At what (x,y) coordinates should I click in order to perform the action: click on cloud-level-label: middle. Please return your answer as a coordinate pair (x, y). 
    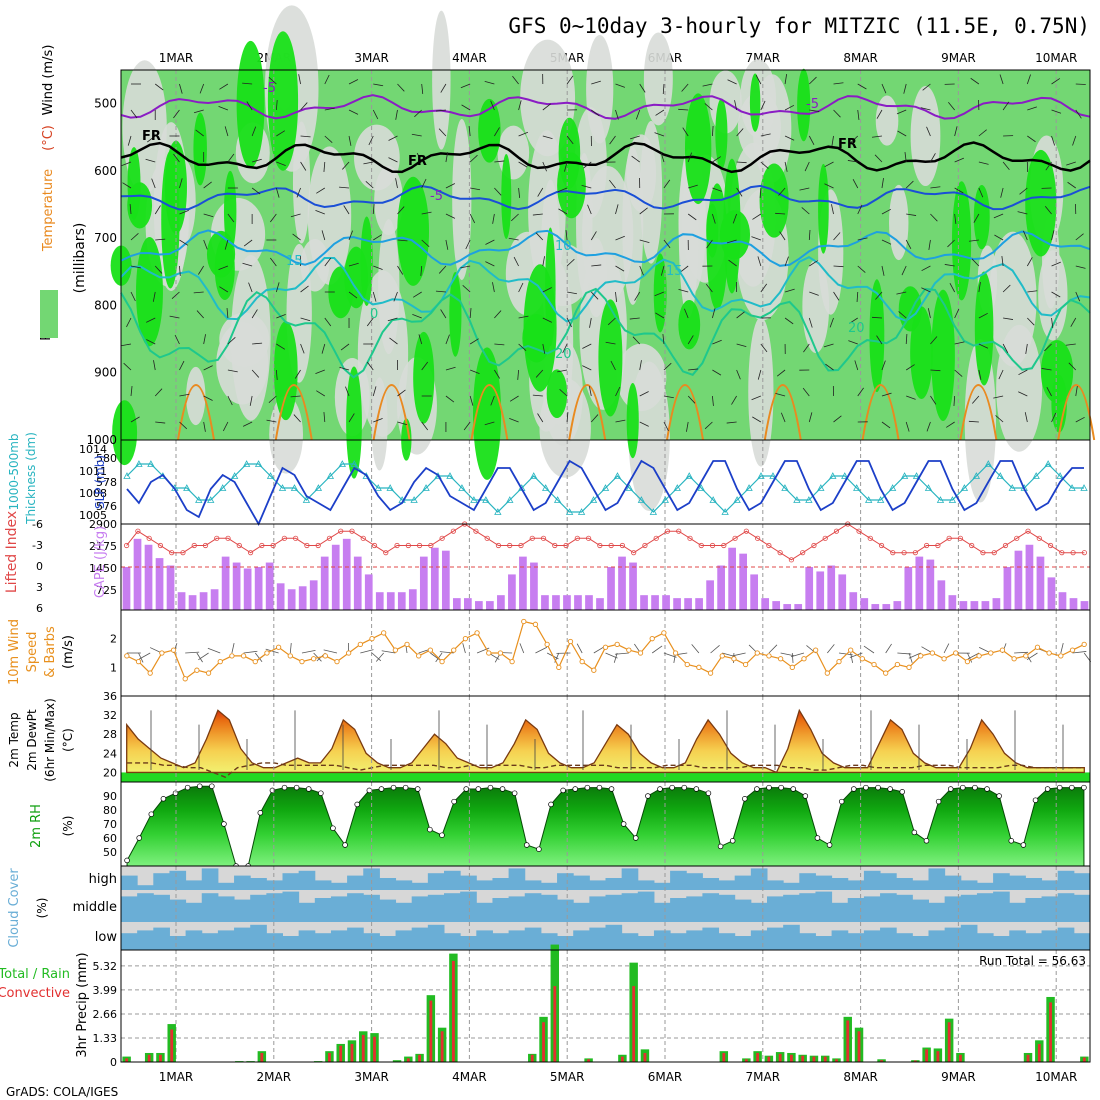
    Looking at the image, I should click on (95, 907).